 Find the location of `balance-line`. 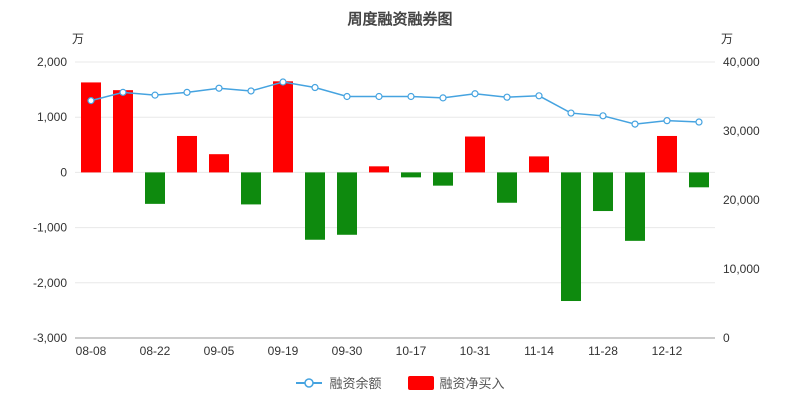

balance-line is located at coordinates (395, 103).